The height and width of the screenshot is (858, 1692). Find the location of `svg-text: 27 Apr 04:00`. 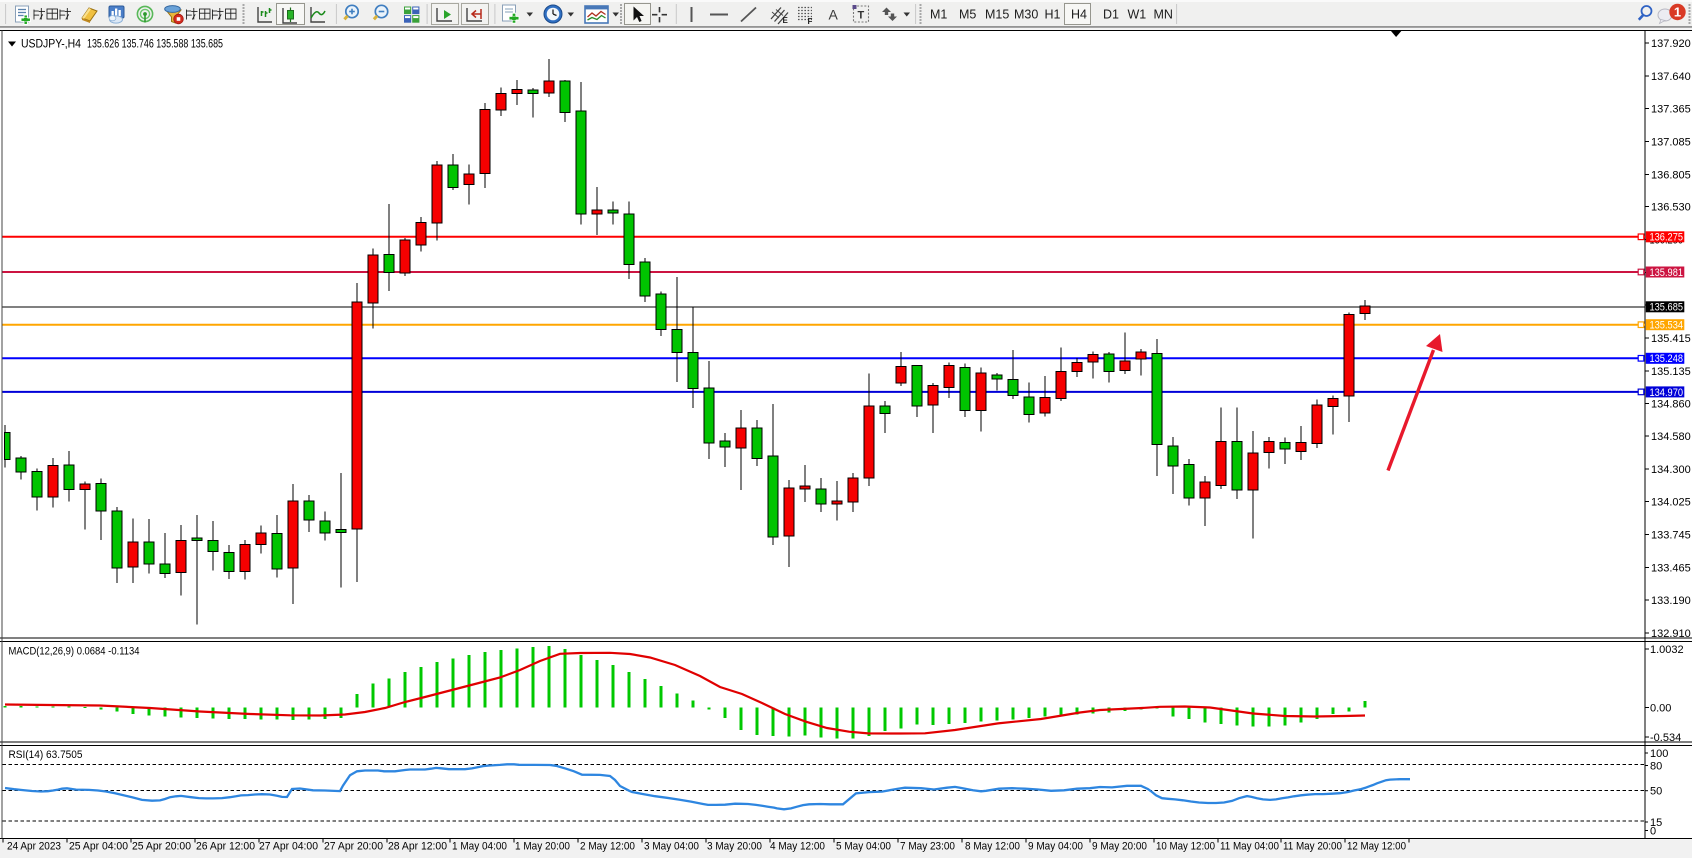

svg-text: 27 Apr 04:00 is located at coordinates (288, 847).